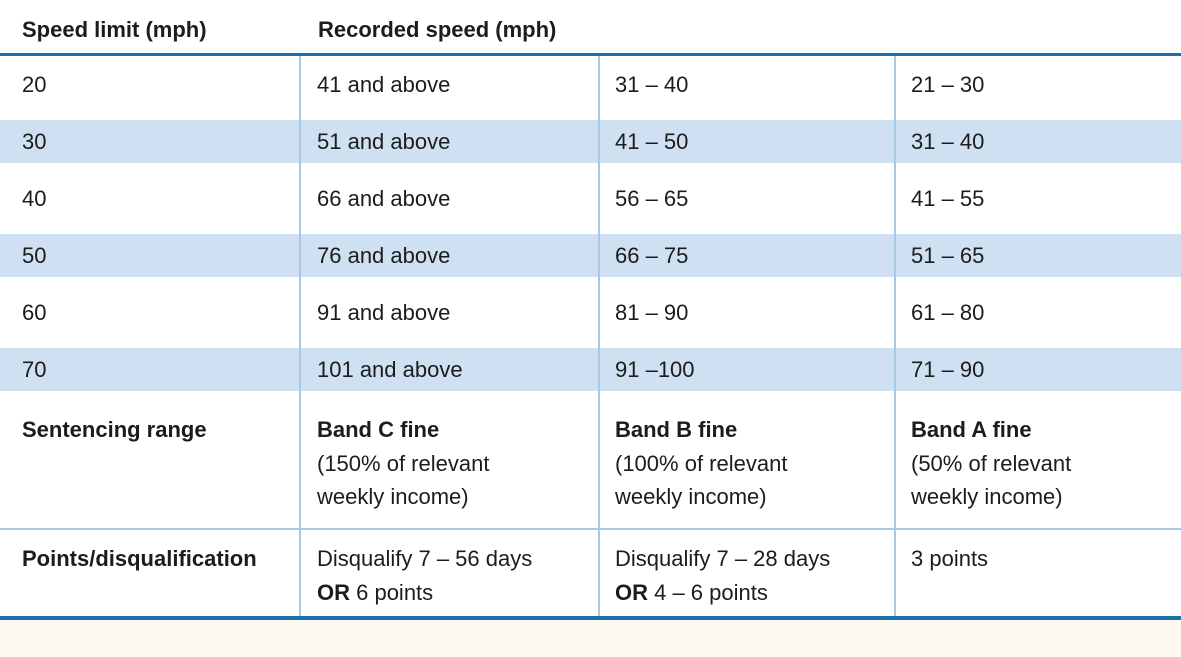  What do you see at coordinates (1037, 553) in the screenshot?
I see `points-band-a-cell: 3 points` at bounding box center [1037, 553].